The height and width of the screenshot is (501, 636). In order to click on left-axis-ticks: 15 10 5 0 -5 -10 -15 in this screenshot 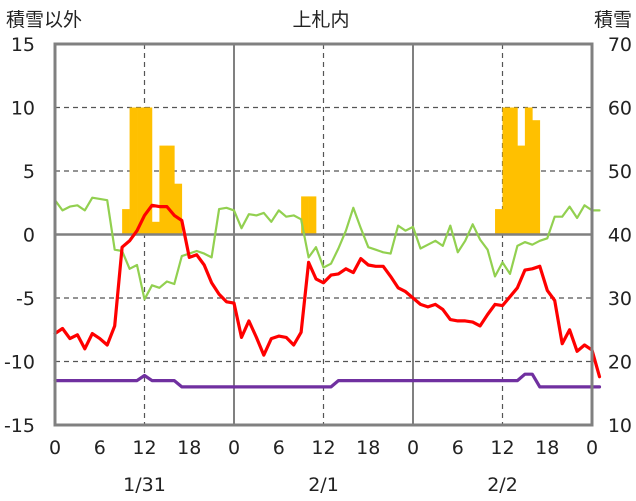, I will do `click(19, 235)`.